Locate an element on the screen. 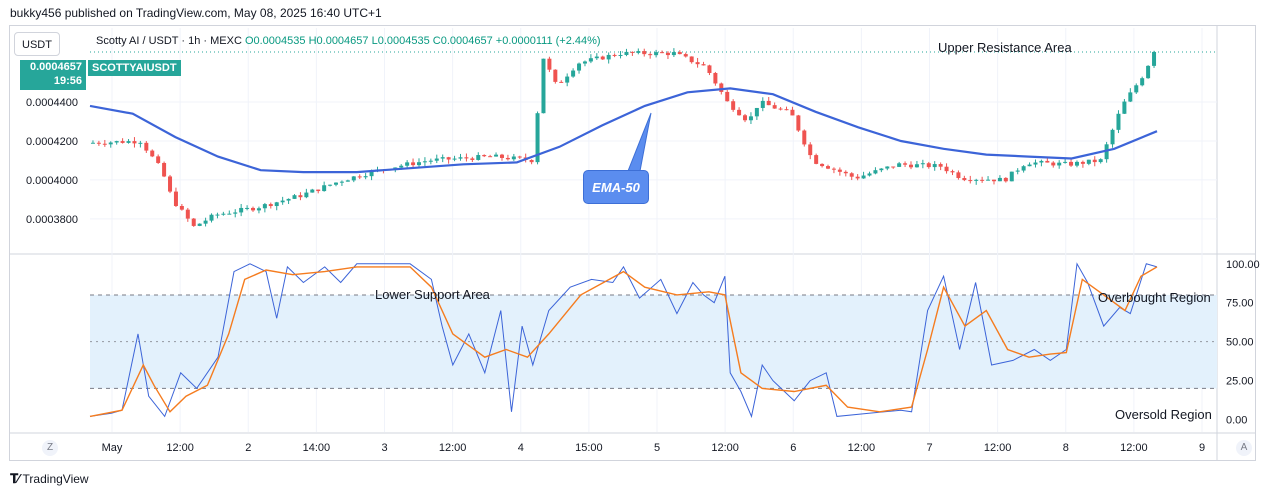 The width and height of the screenshot is (1281, 496). stoch-tick-label: 25.00 is located at coordinates (1240, 382).